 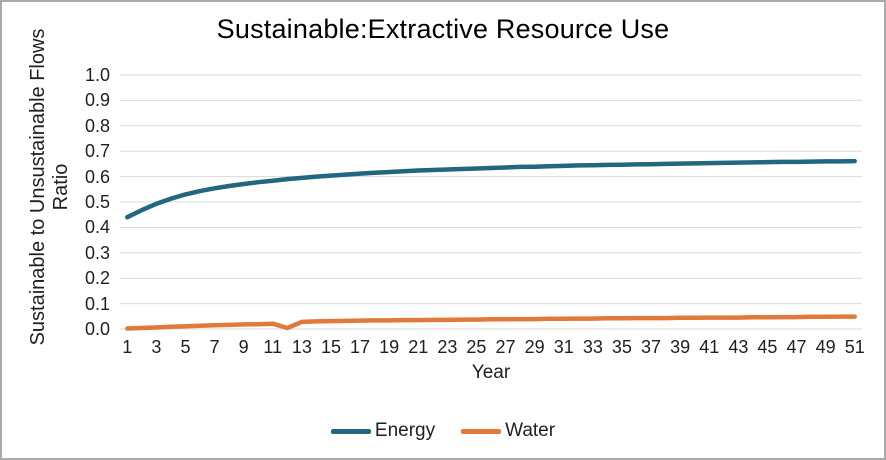 What do you see at coordinates (651, 347) in the screenshot?
I see `x-tick-label: 37` at bounding box center [651, 347].